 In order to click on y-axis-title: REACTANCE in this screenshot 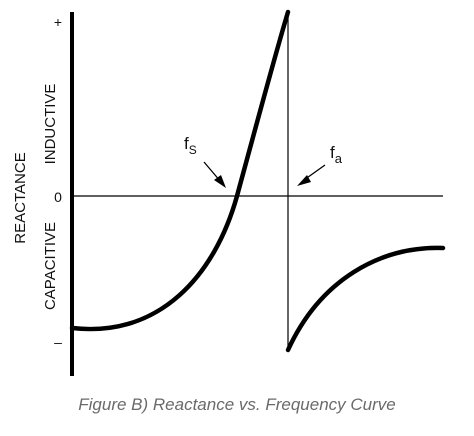, I will do `click(20, 197)`.